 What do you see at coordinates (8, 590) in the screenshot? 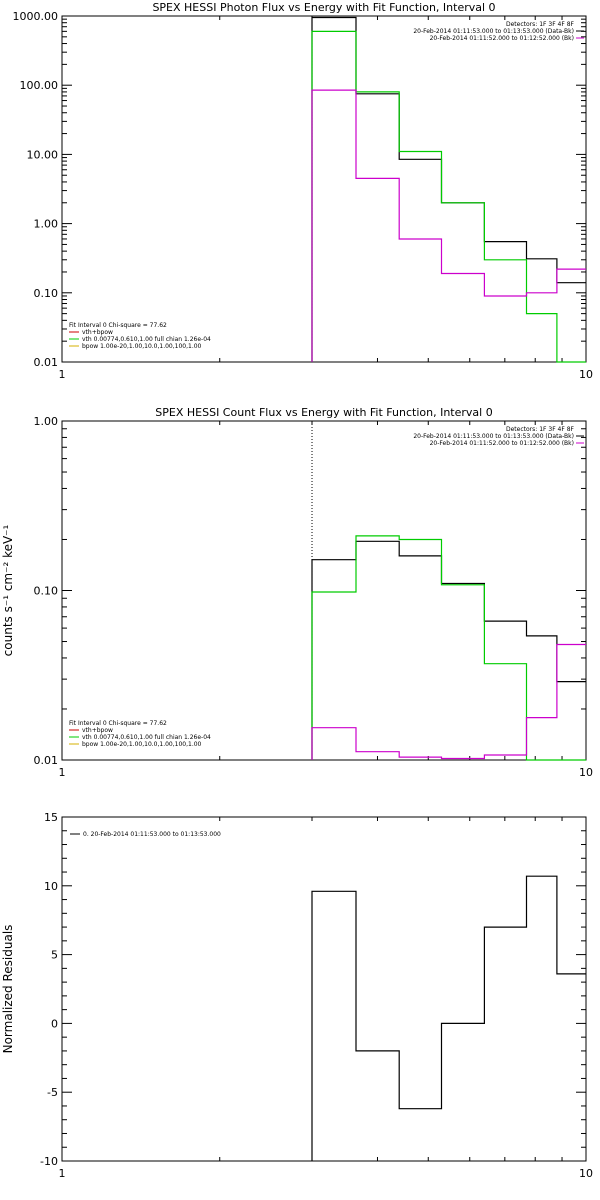
I see `y-axis-label-1: counts s⁻¹ cm⁻² keV⁻¹` at bounding box center [8, 590].